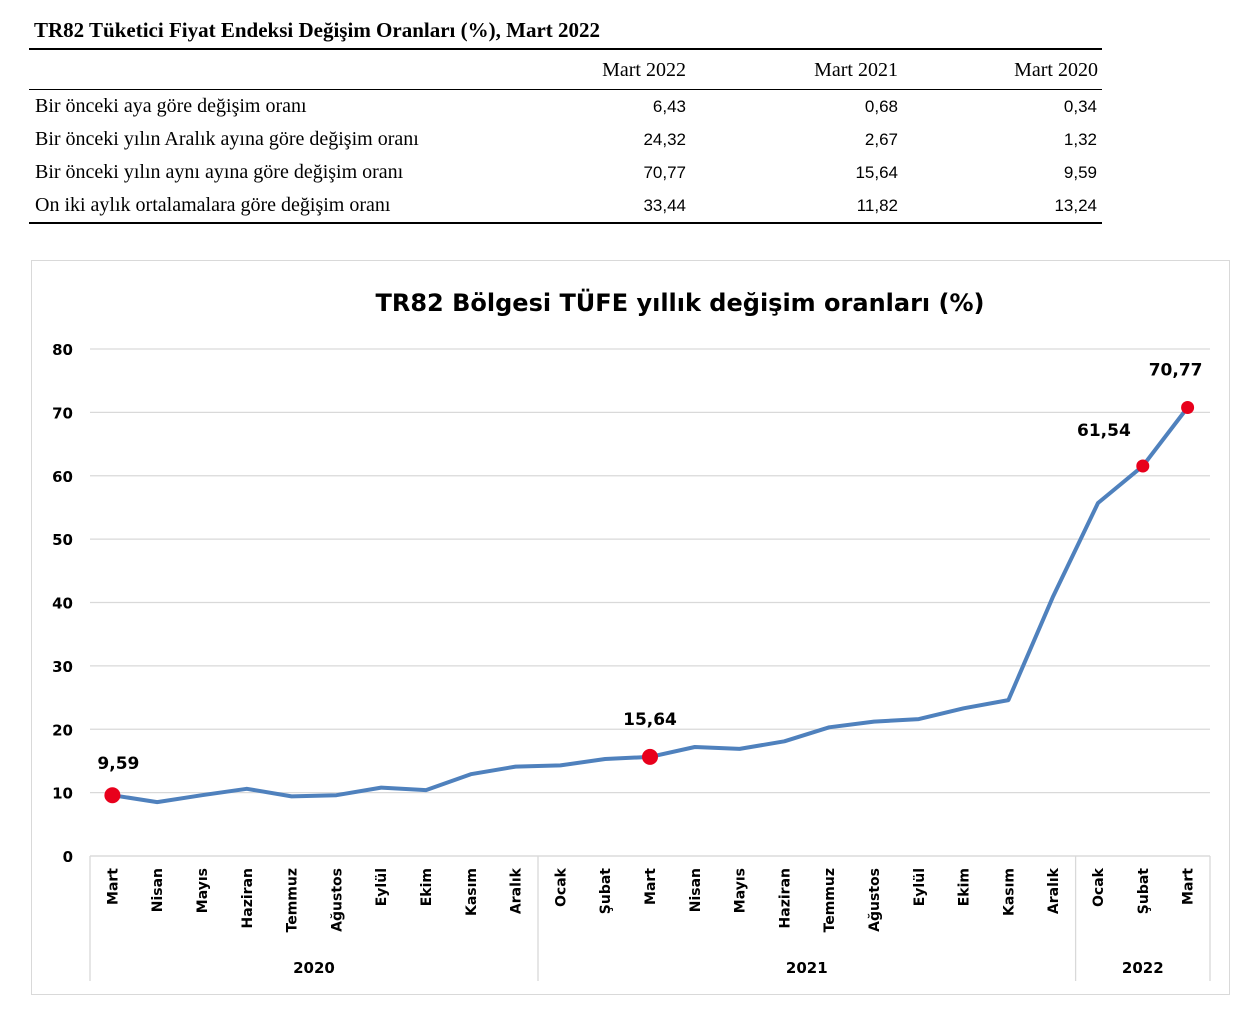 Image resolution: width=1253 pixels, height=1023 pixels. I want to click on y-tick-label: 60, so click(62, 477).